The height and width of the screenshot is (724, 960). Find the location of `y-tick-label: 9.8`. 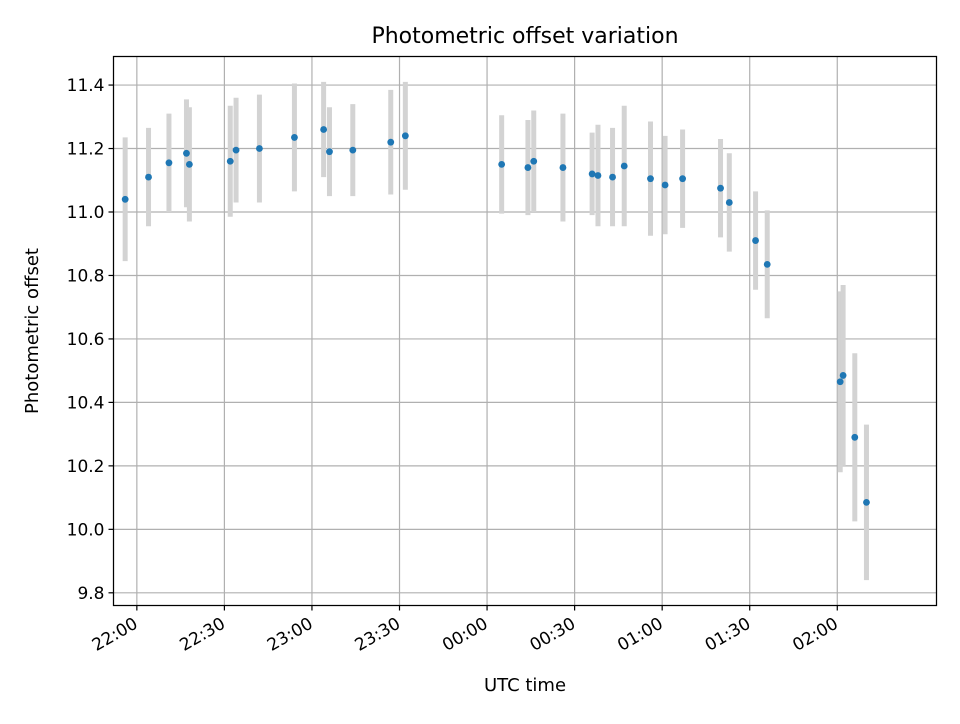

y-tick-label: 9.8 is located at coordinates (90, 594).